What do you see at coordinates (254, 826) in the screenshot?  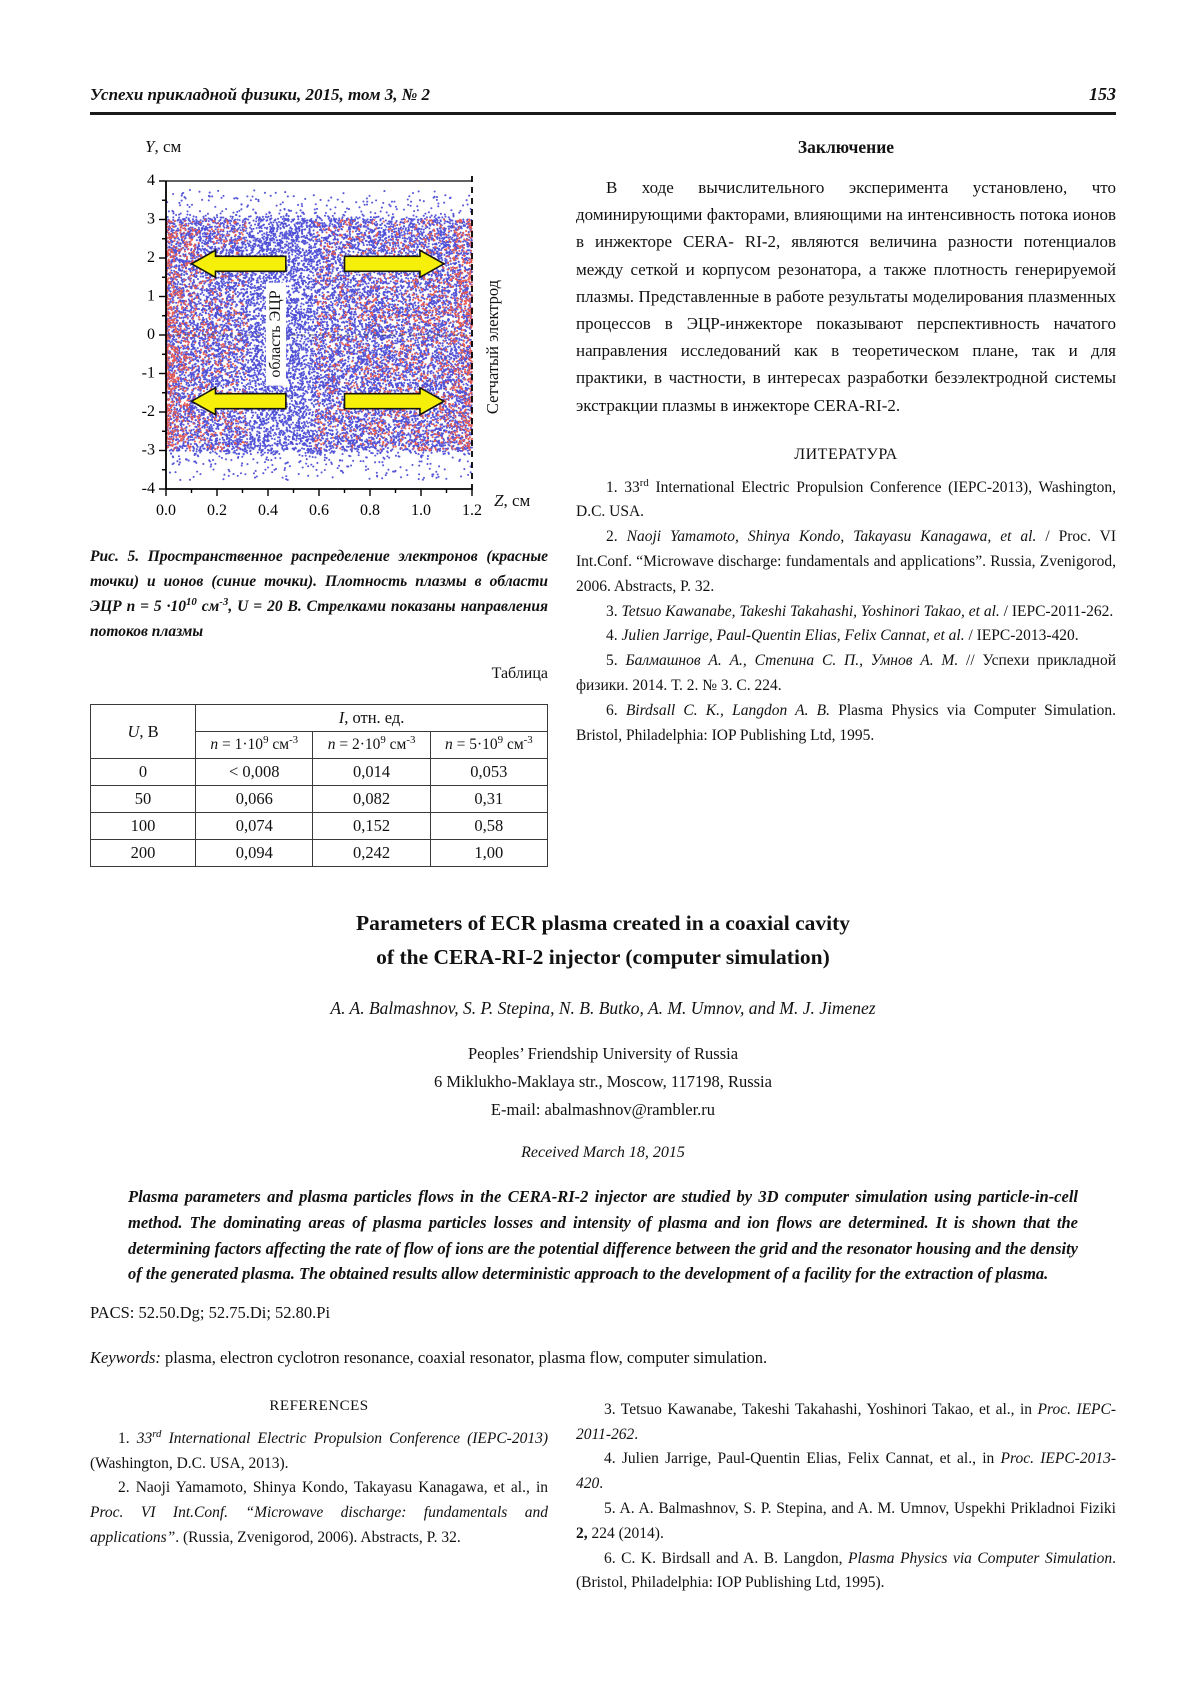 I see `table-cell: 0,074` at bounding box center [254, 826].